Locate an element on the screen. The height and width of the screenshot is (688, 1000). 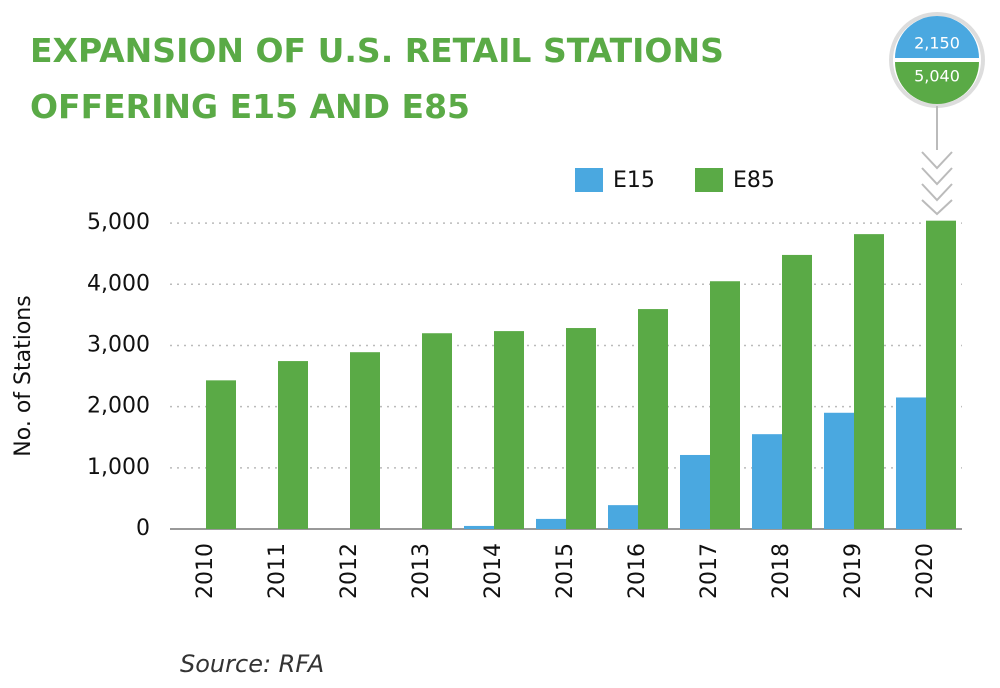
y-tick-label: 1,000 is located at coordinates (118, 467).